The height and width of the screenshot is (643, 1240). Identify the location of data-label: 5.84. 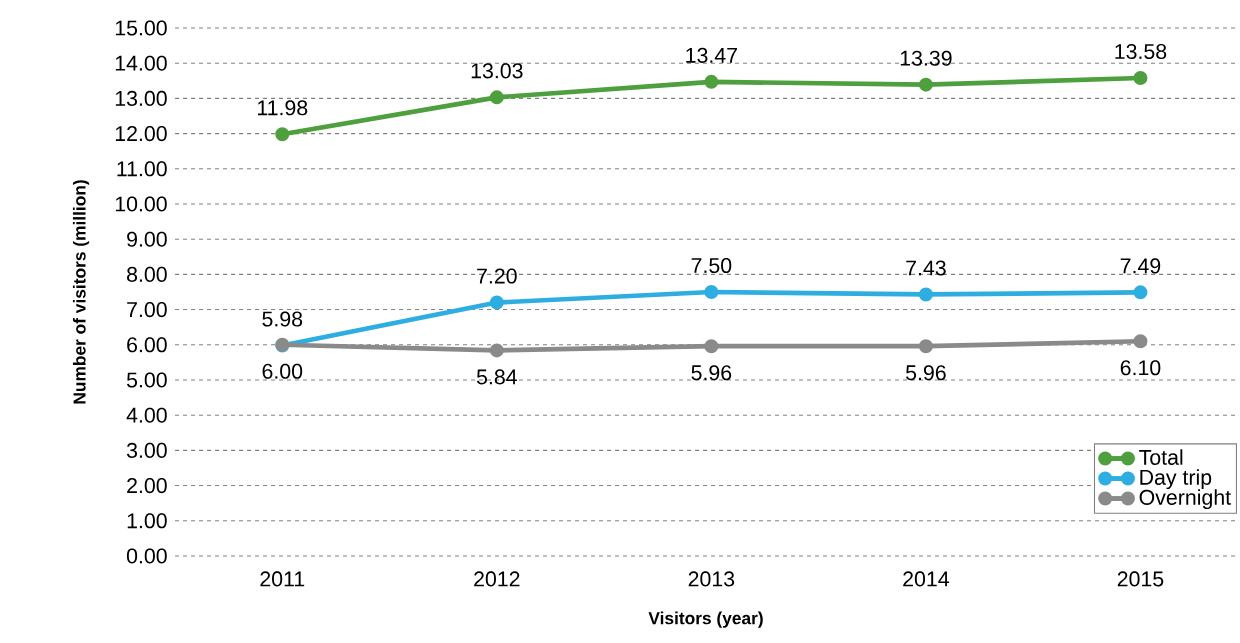
(496, 377).